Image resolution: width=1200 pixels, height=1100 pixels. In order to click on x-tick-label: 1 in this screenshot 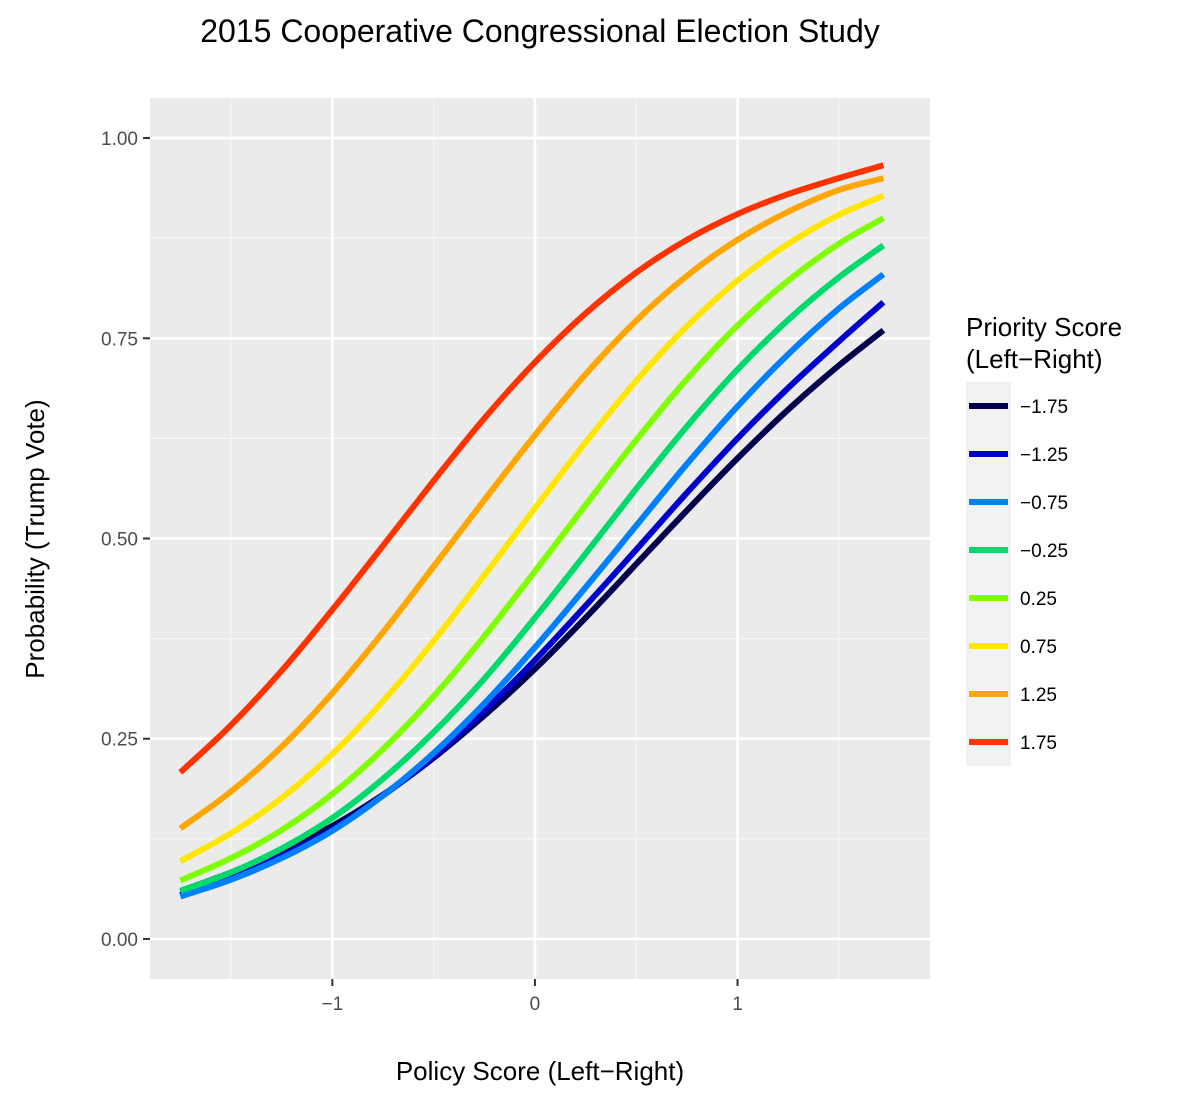, I will do `click(737, 1004)`.